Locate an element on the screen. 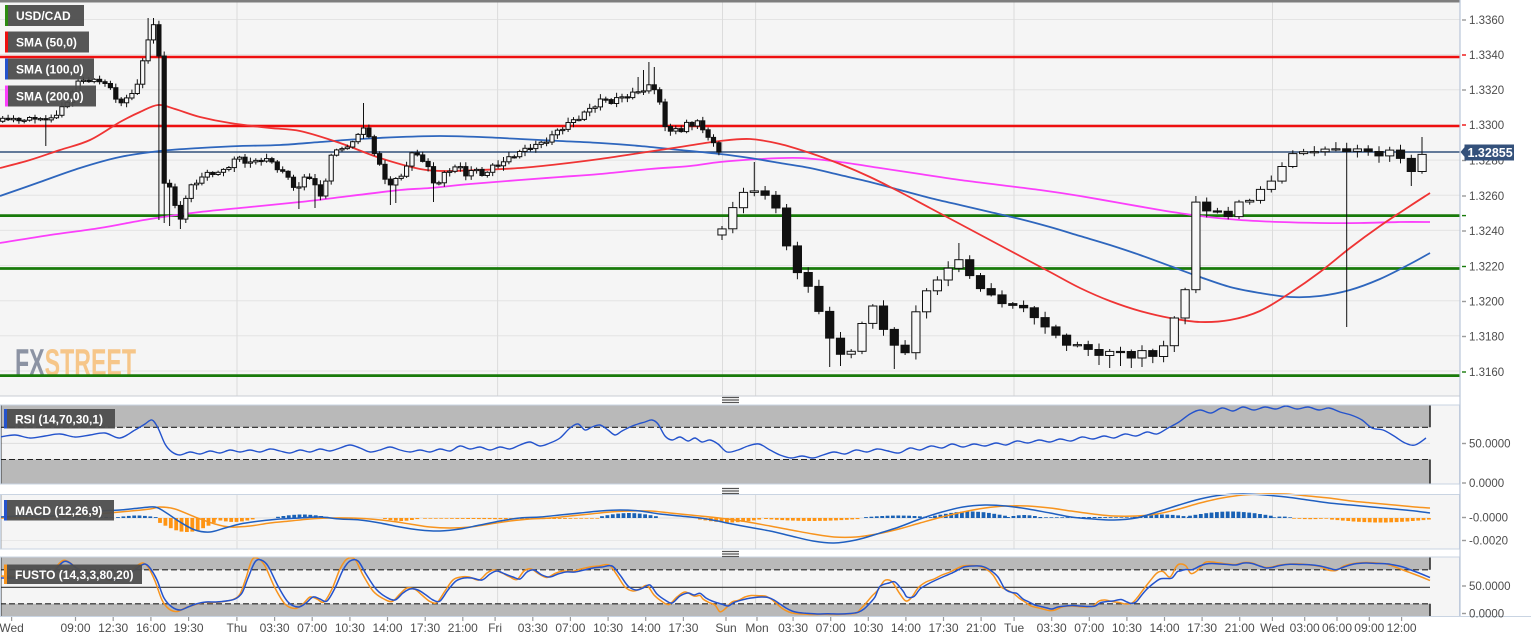  svg-text: 1.3360 is located at coordinates (1486, 21).